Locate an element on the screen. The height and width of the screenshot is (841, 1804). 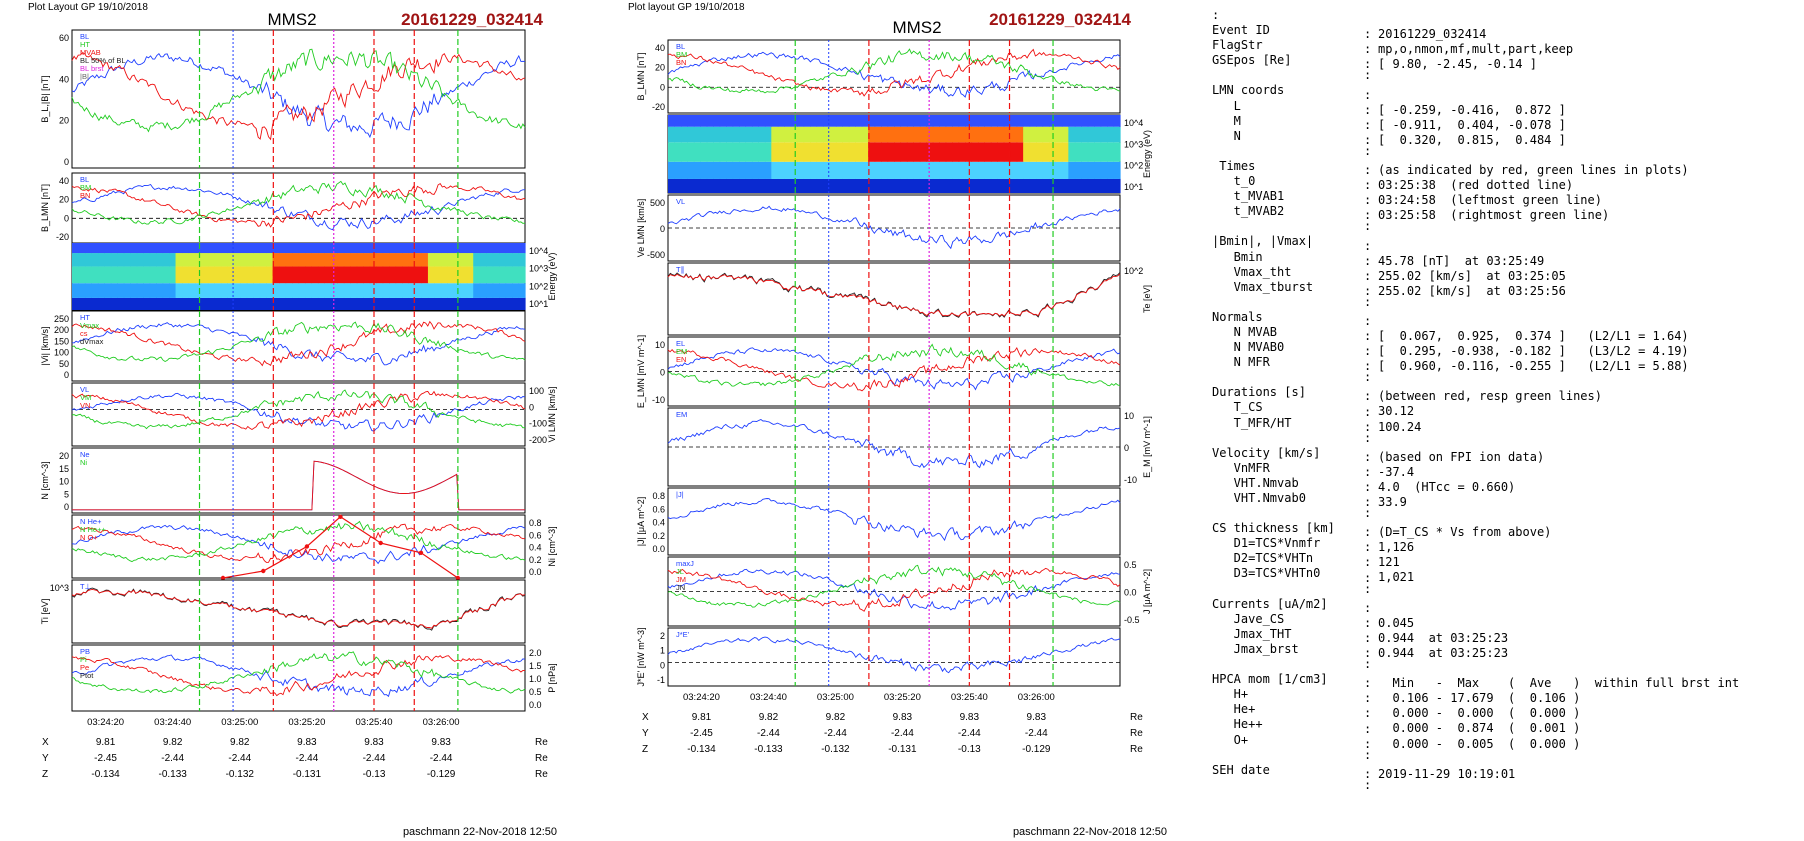
legend-entry: JN is located at coordinates (680, 587).